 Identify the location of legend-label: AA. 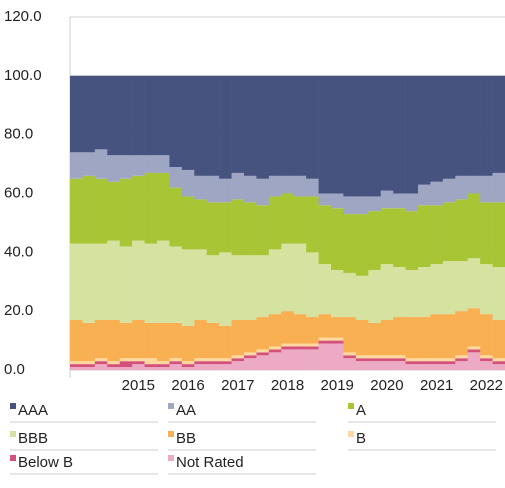
(186, 410).